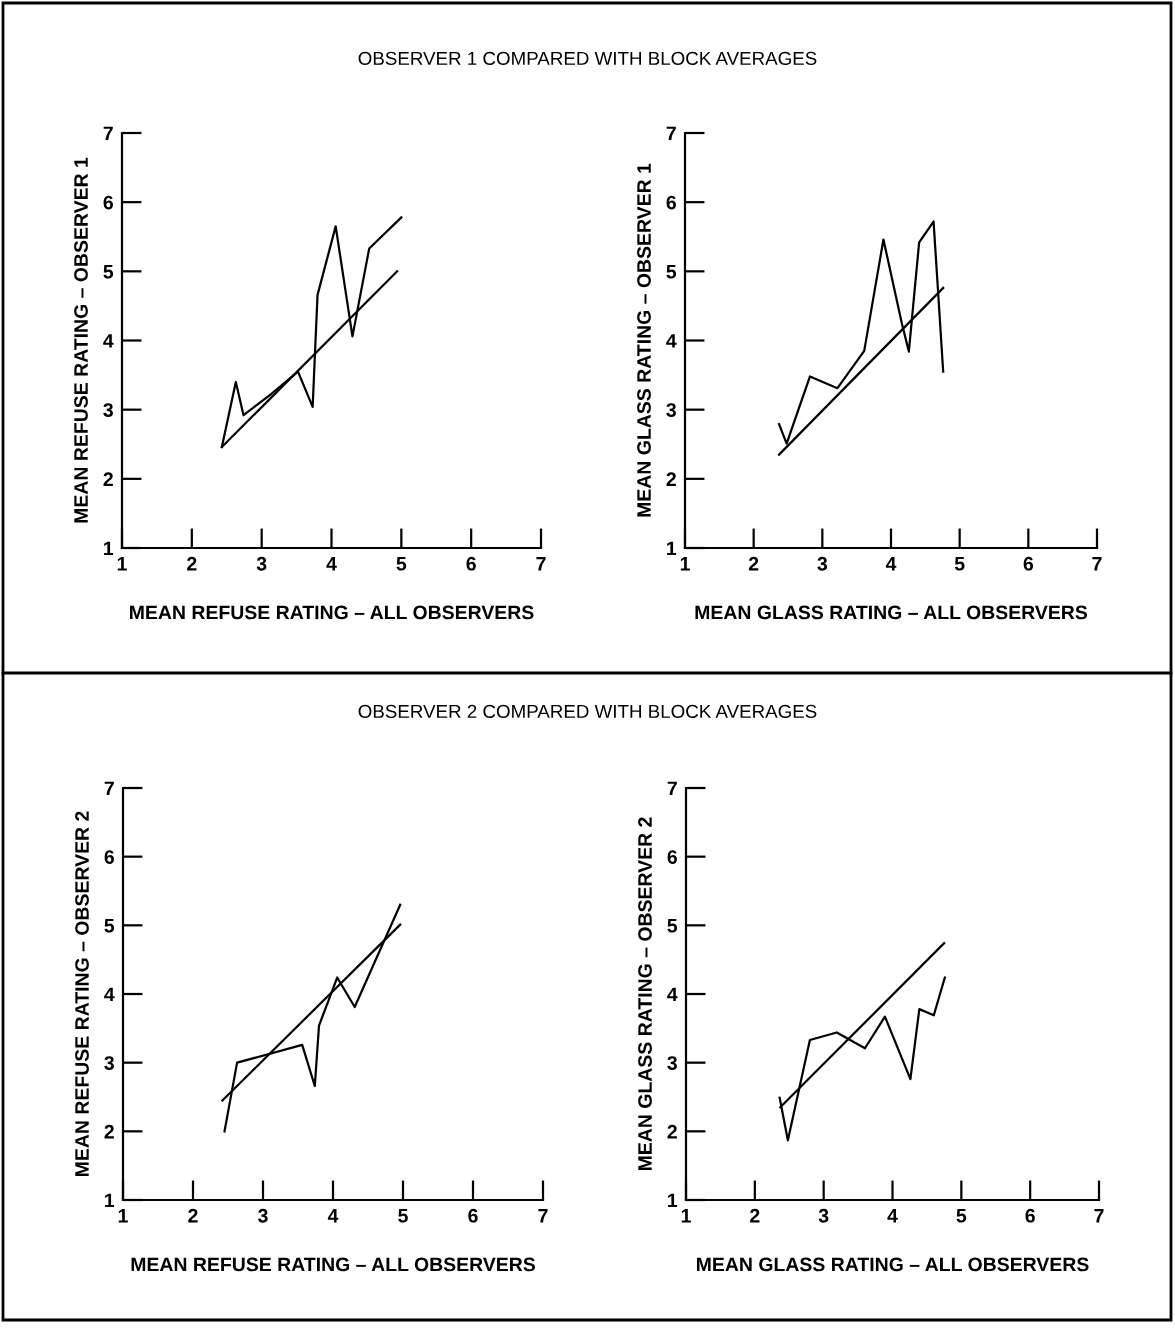 This screenshot has height=1329, width=1175. What do you see at coordinates (644, 340) in the screenshot?
I see `y-axis-title: MEAN GLASS RATING – OBSERVER 1` at bounding box center [644, 340].